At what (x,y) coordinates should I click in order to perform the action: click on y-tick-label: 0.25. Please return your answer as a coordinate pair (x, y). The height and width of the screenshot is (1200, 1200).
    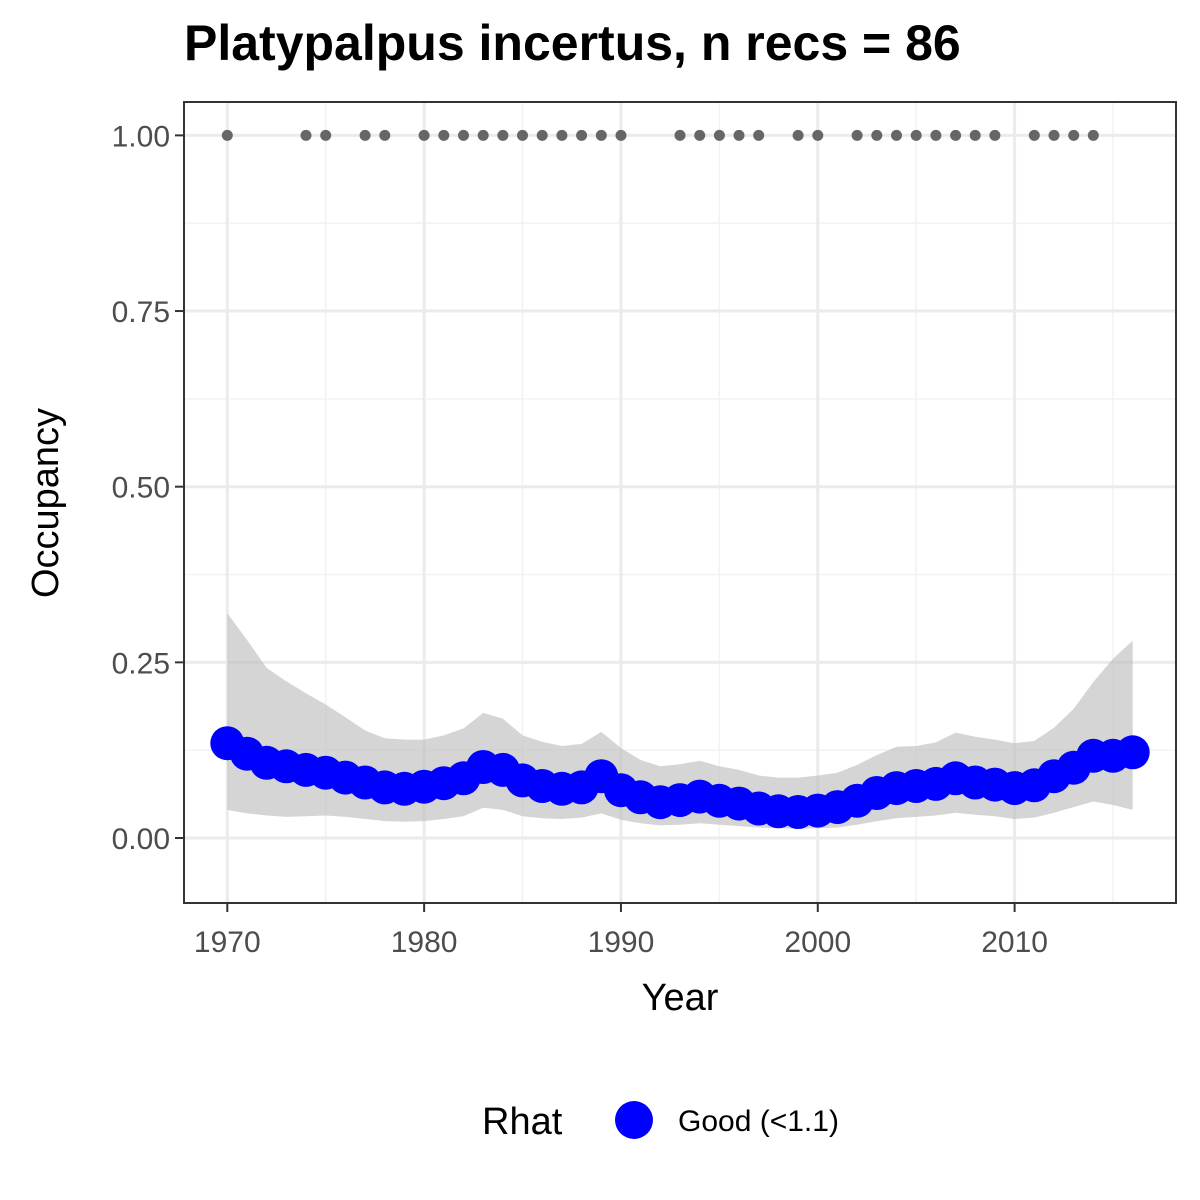
    Looking at the image, I should click on (141, 663).